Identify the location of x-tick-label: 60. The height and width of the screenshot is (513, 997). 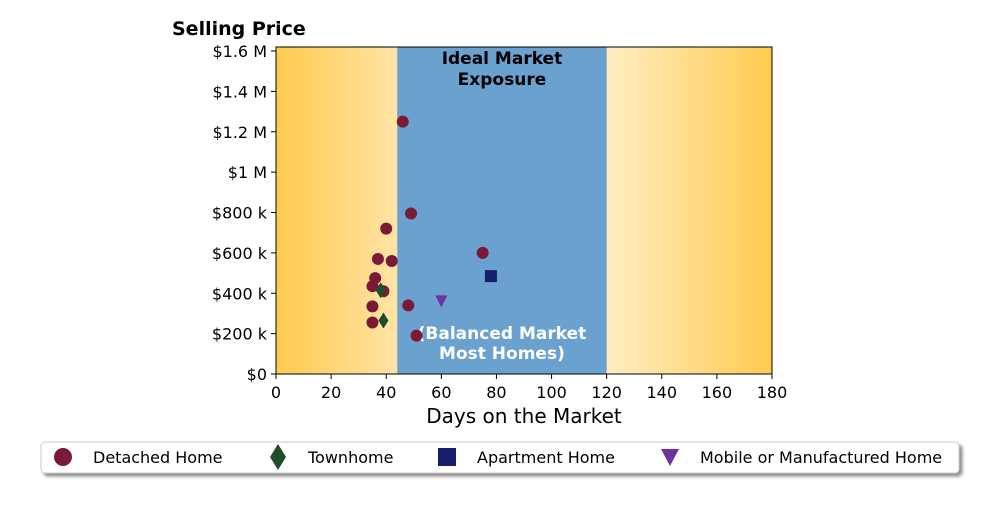
(441, 392).